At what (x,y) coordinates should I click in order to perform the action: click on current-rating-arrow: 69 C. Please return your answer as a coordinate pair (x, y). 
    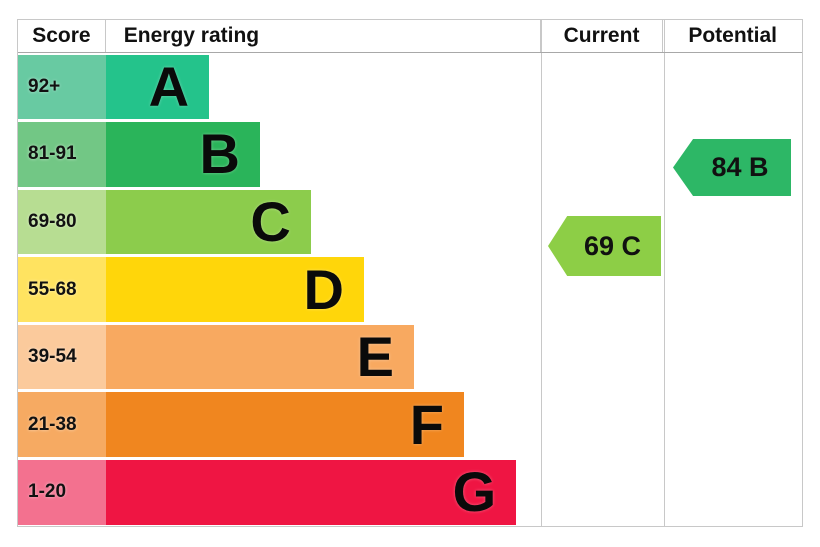
    Looking at the image, I should click on (604, 246).